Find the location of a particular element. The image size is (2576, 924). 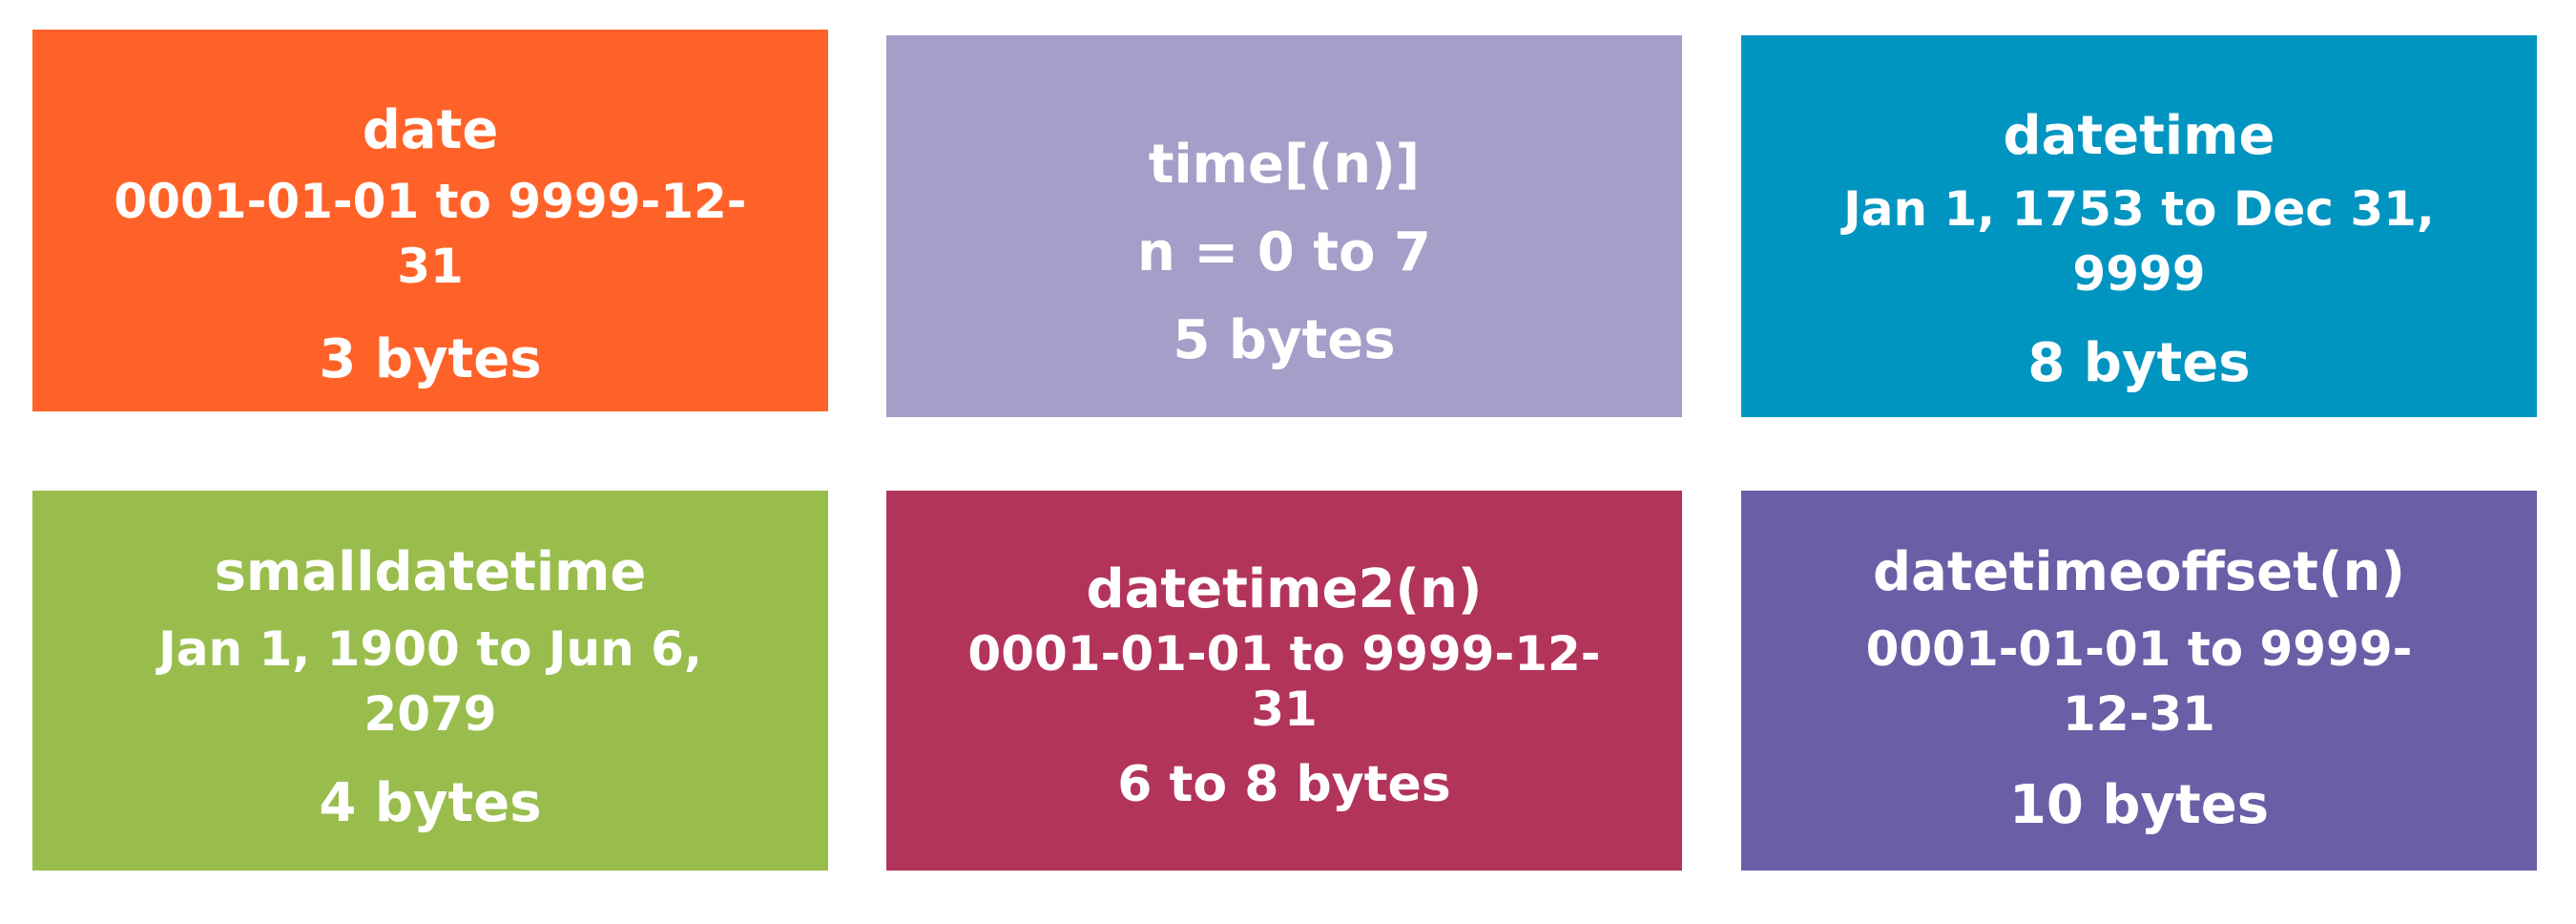

tile-storage-size: 4 bytes is located at coordinates (430, 803).